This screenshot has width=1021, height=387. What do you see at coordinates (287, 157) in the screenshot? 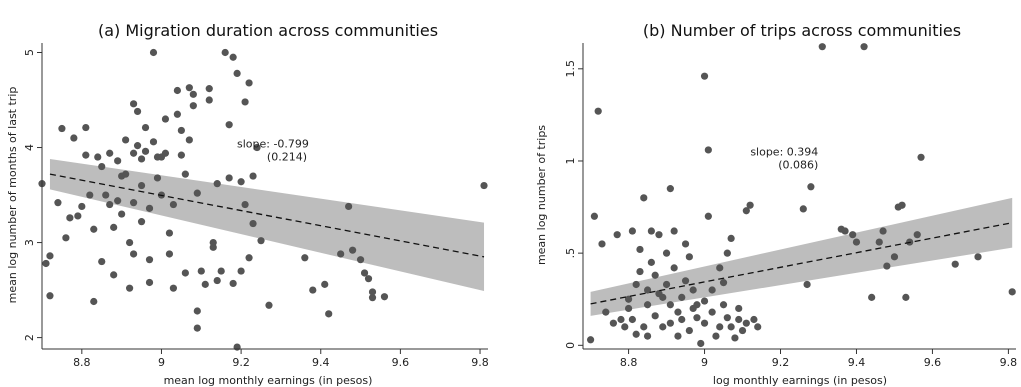
I see `slope-se-annotation: (0.214)` at bounding box center [287, 157].